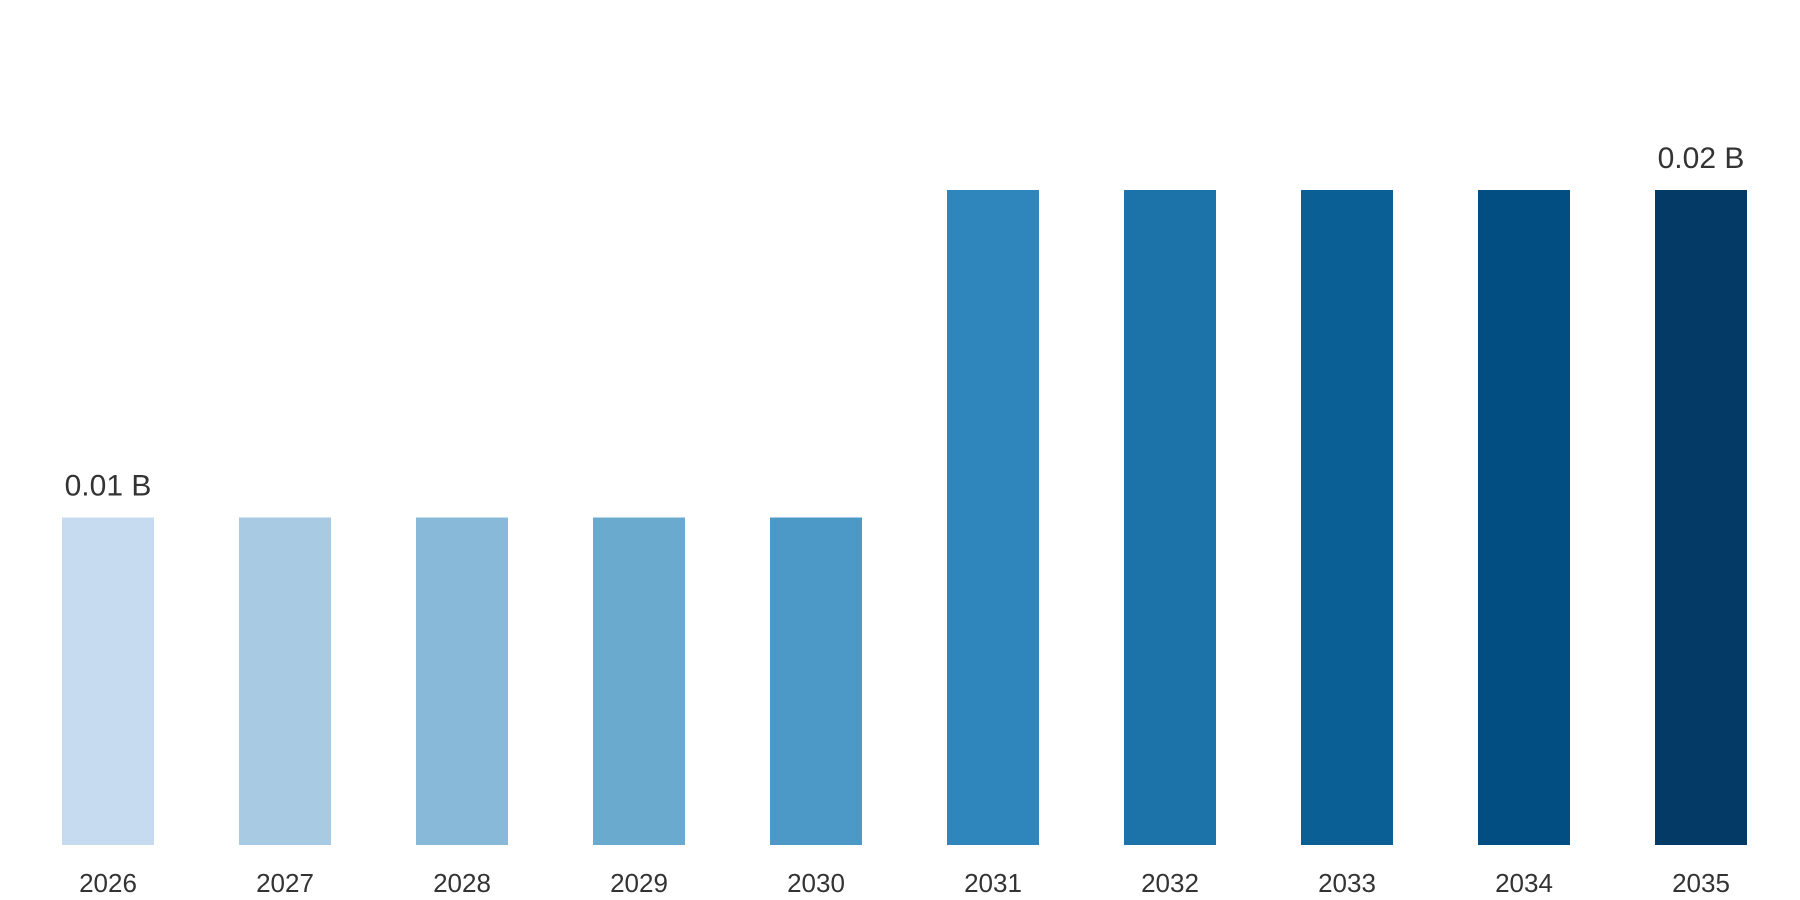 Image resolution: width=1800 pixels, height=900 pixels. Describe the element at coordinates (1701, 158) in the screenshot. I see `data-label-2035: 0.02 B` at that location.